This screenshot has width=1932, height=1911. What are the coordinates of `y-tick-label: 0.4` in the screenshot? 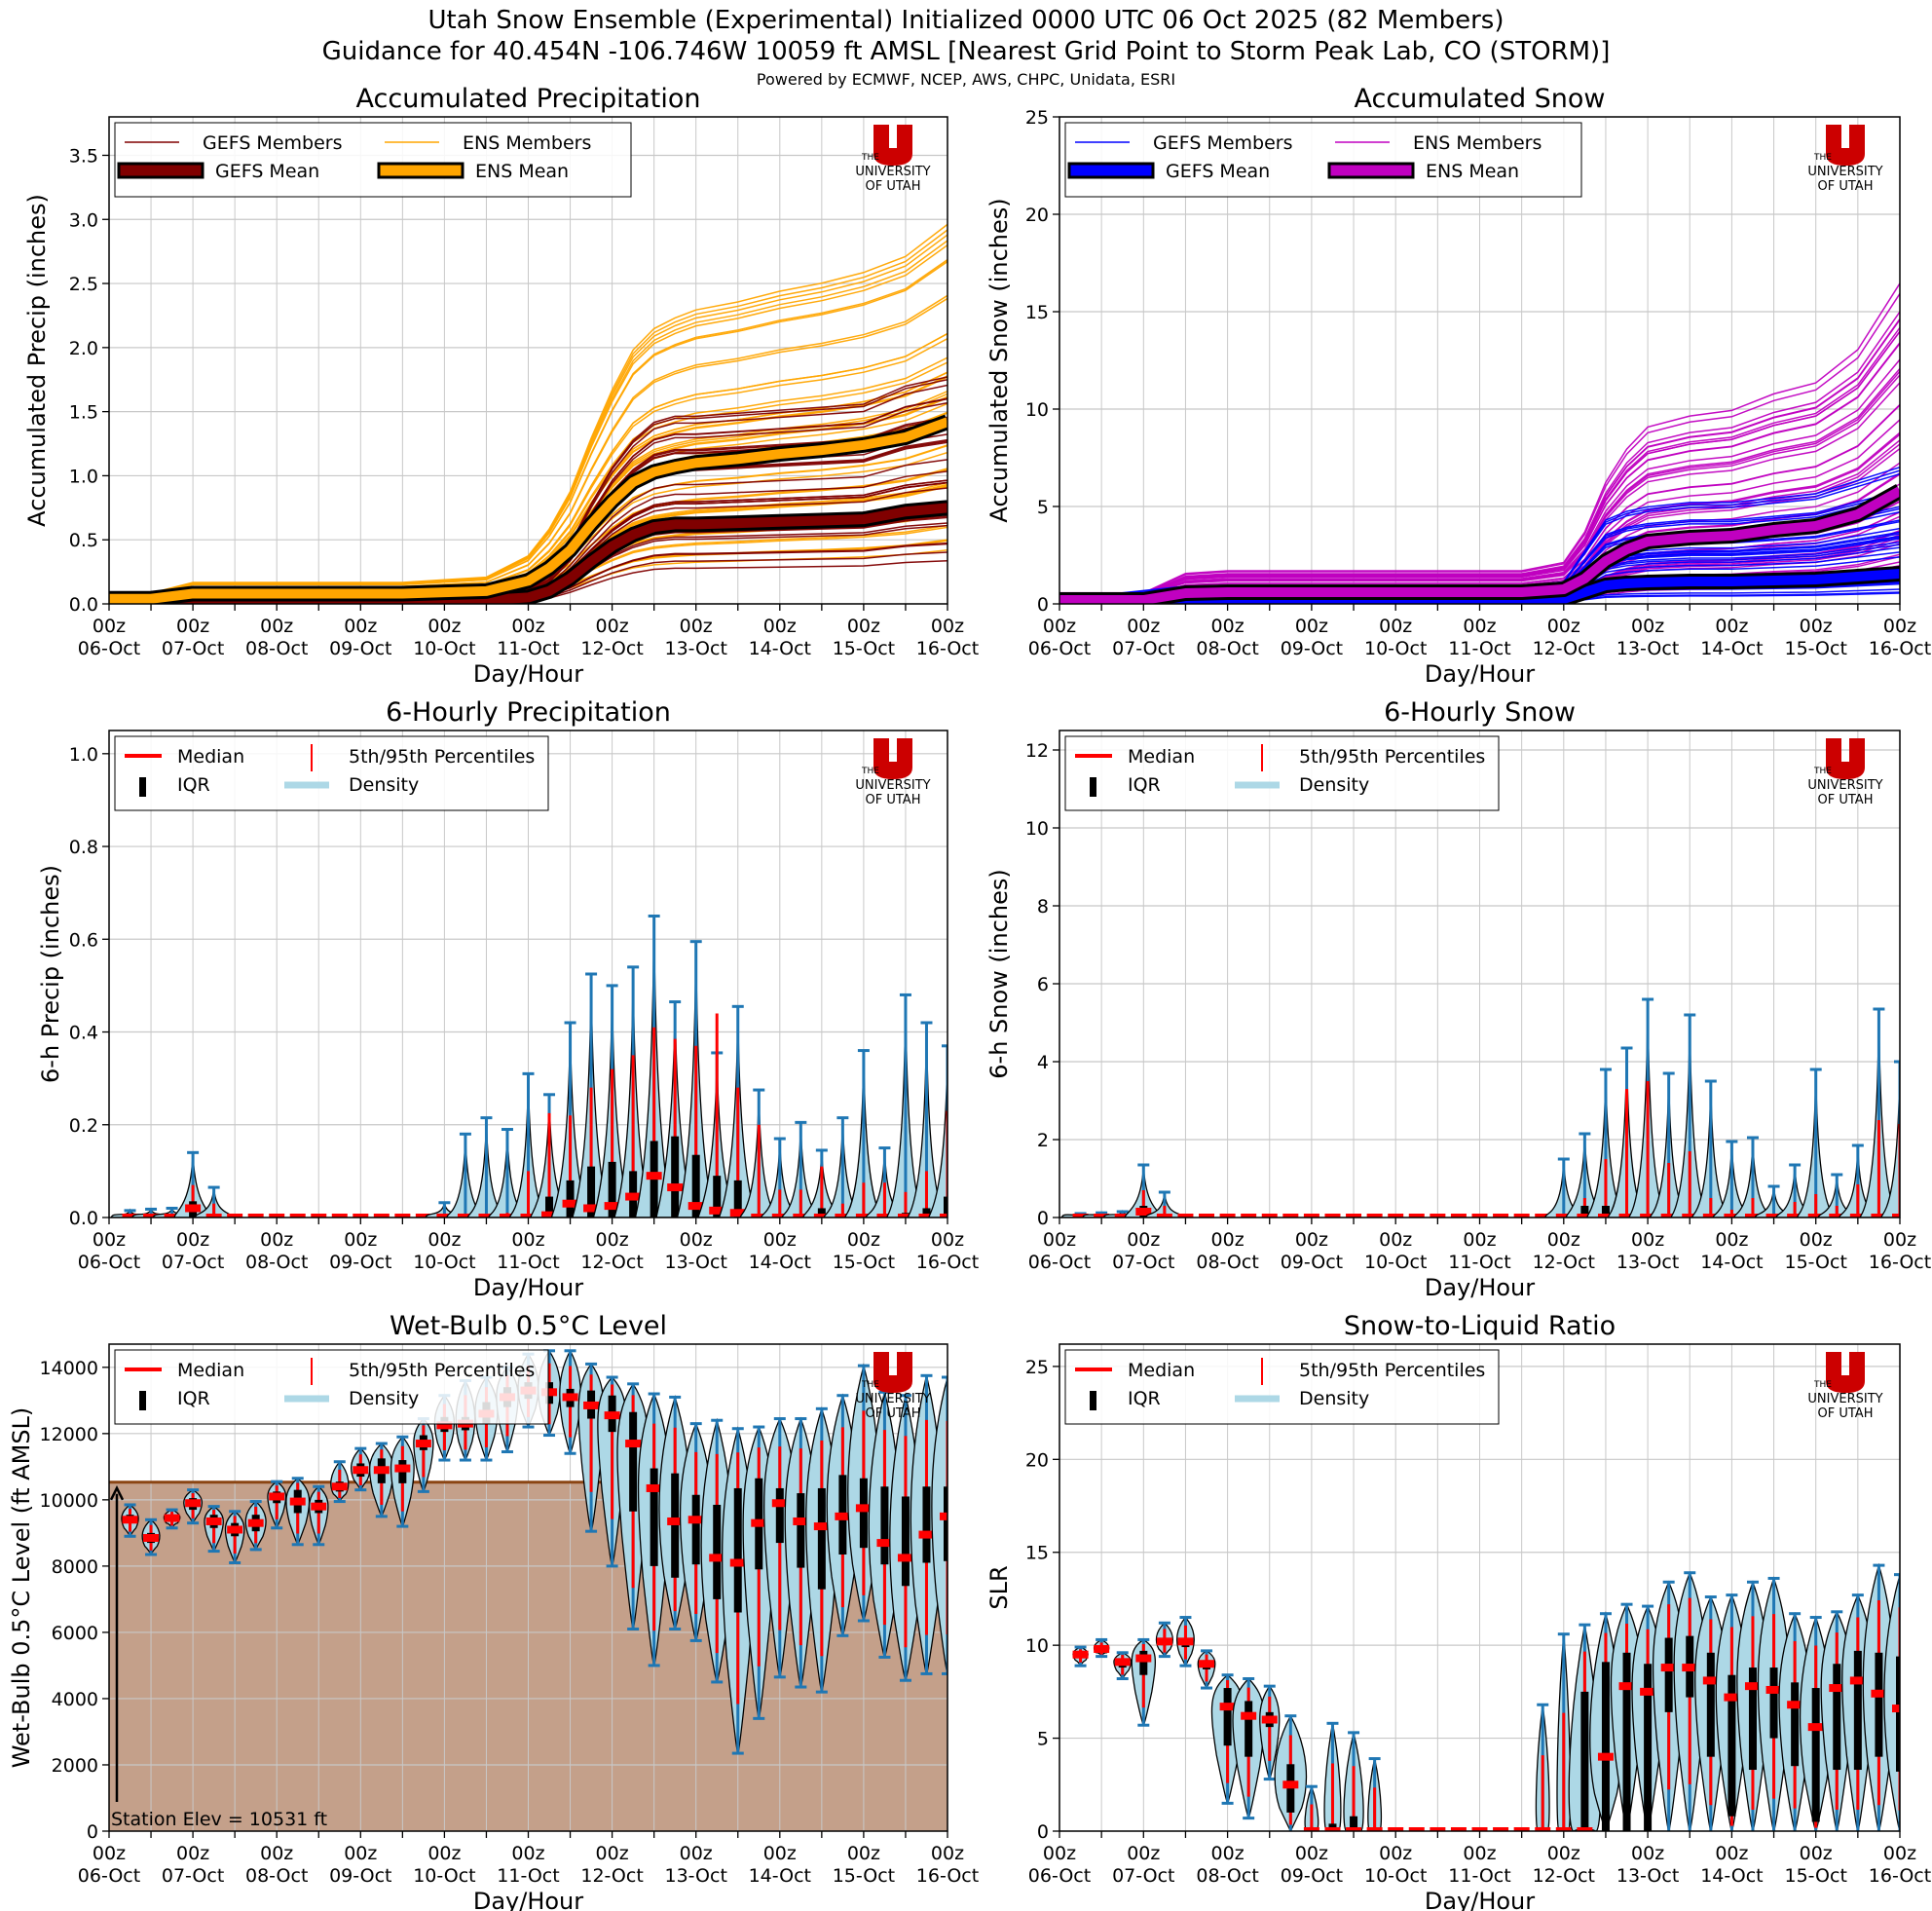 It's located at (84, 1033).